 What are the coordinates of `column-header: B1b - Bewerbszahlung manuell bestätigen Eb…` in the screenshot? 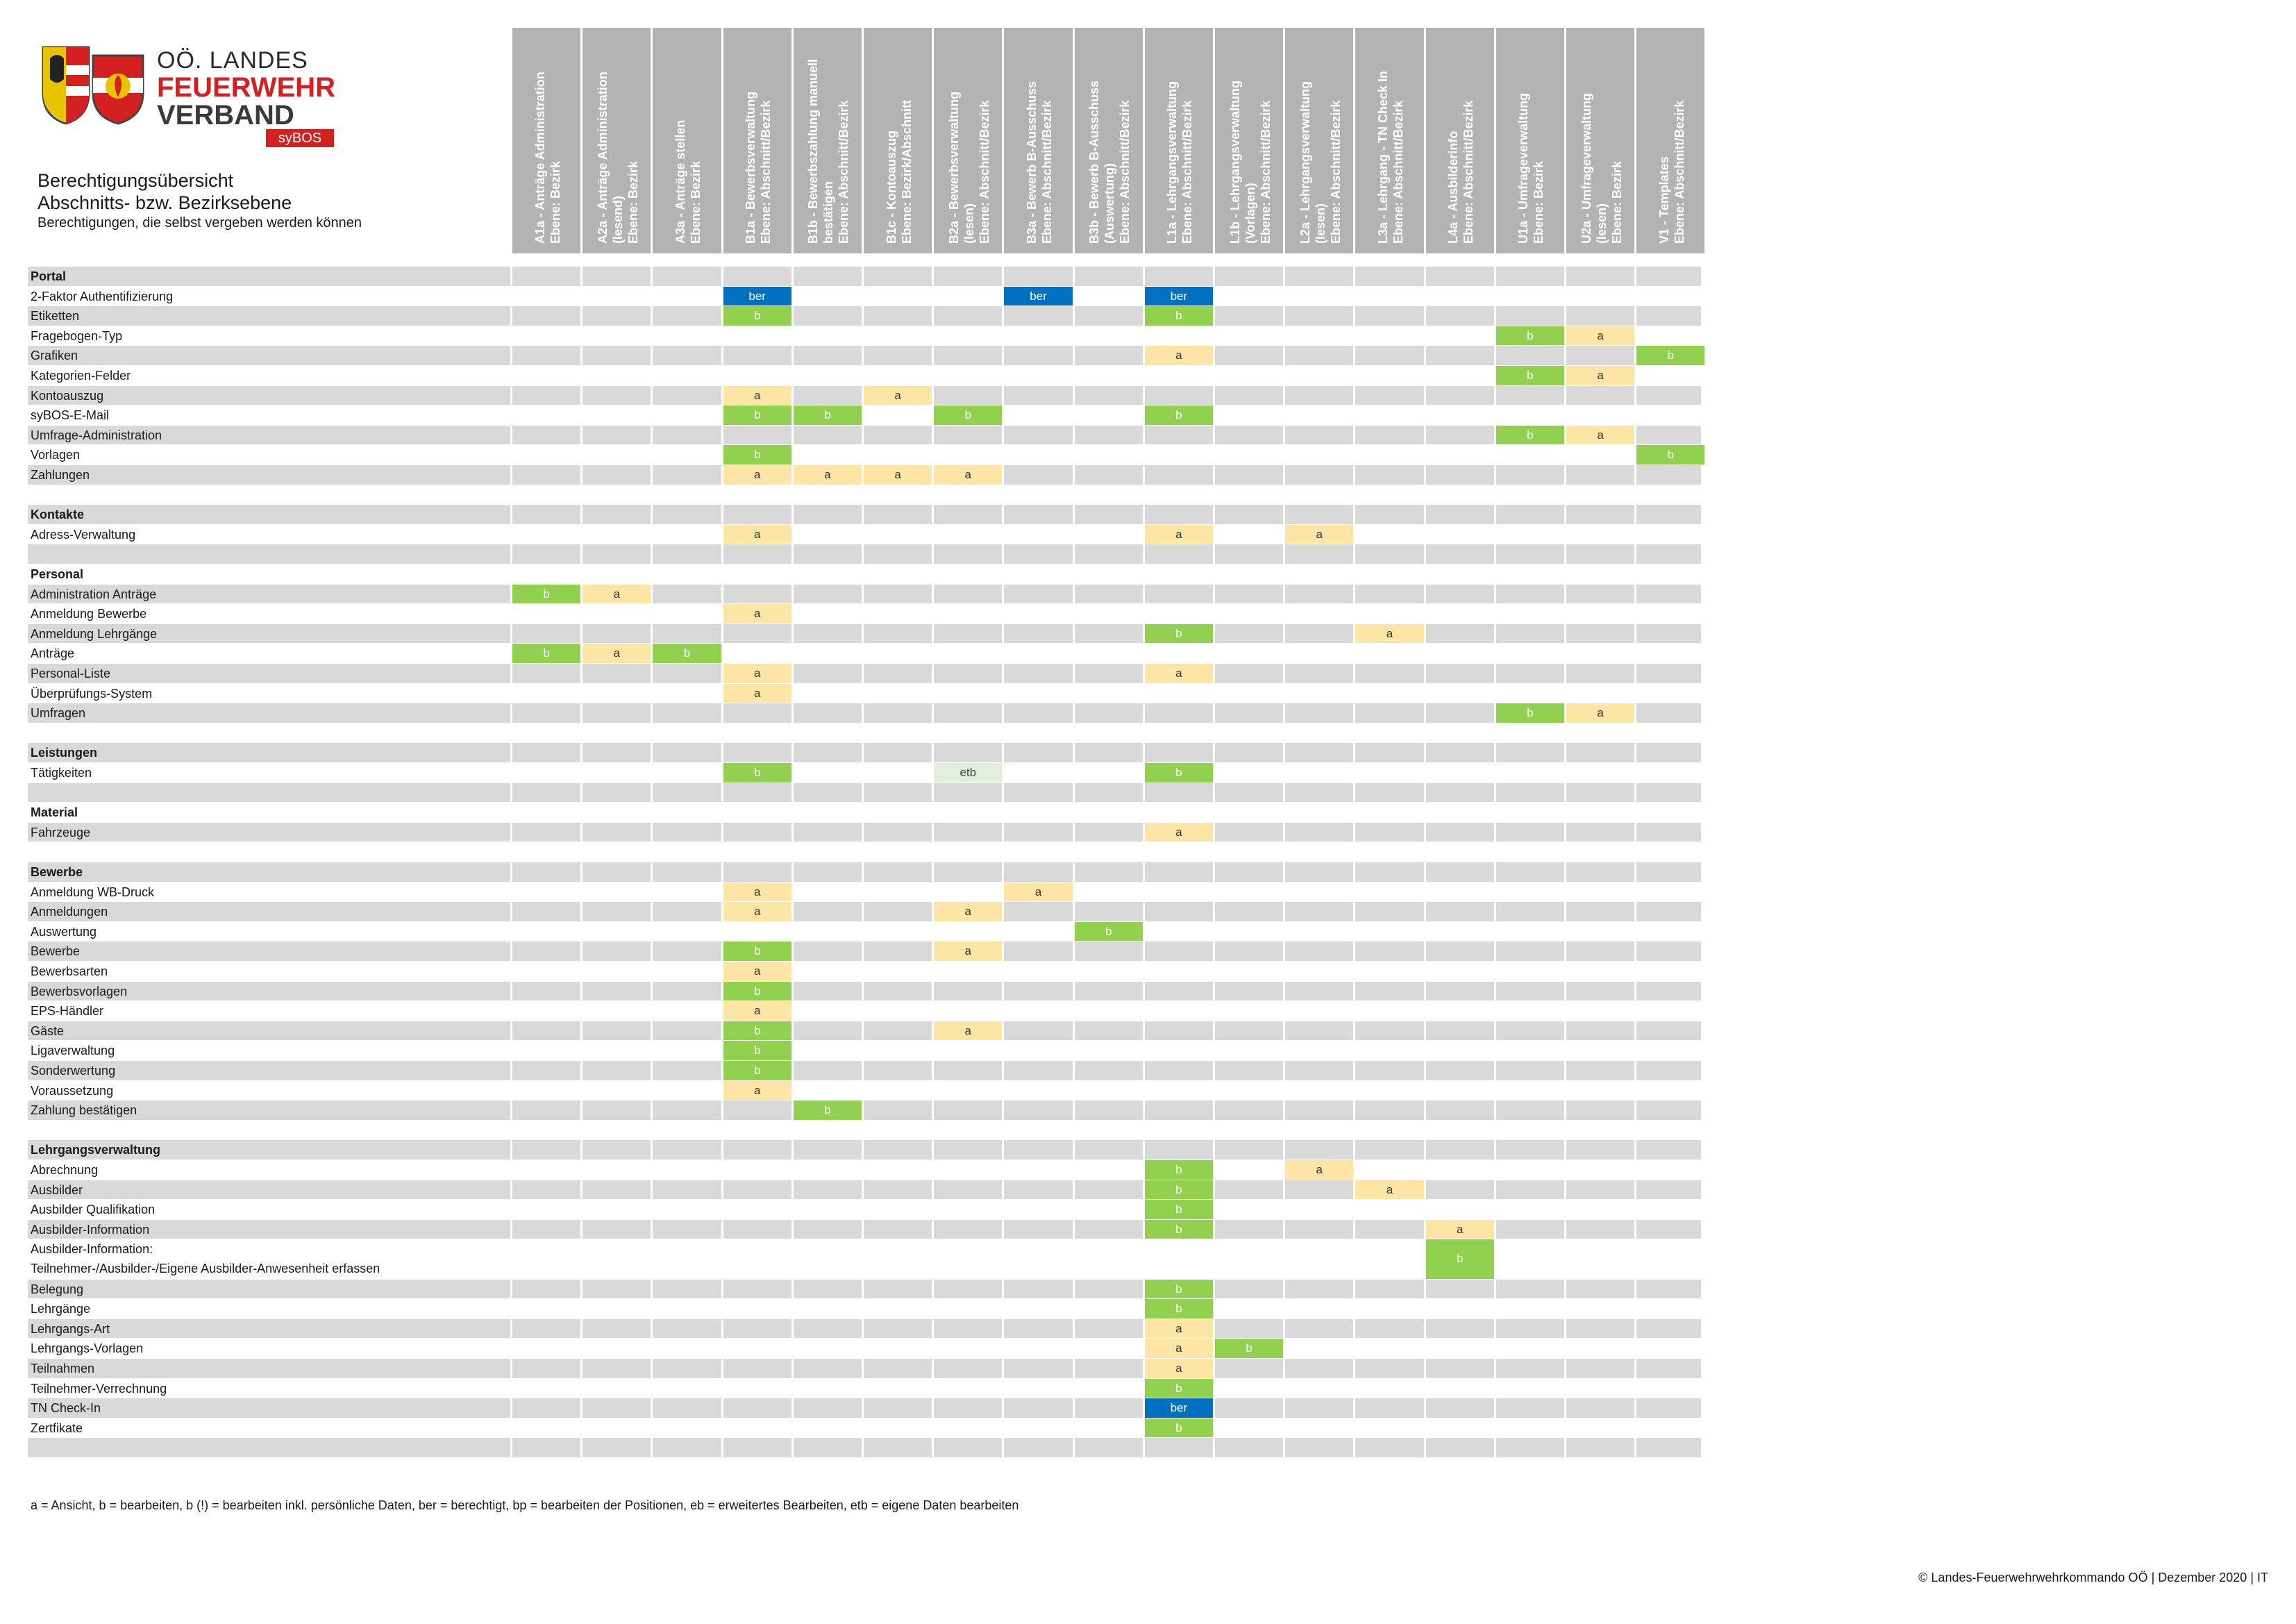 It's located at (827, 140).